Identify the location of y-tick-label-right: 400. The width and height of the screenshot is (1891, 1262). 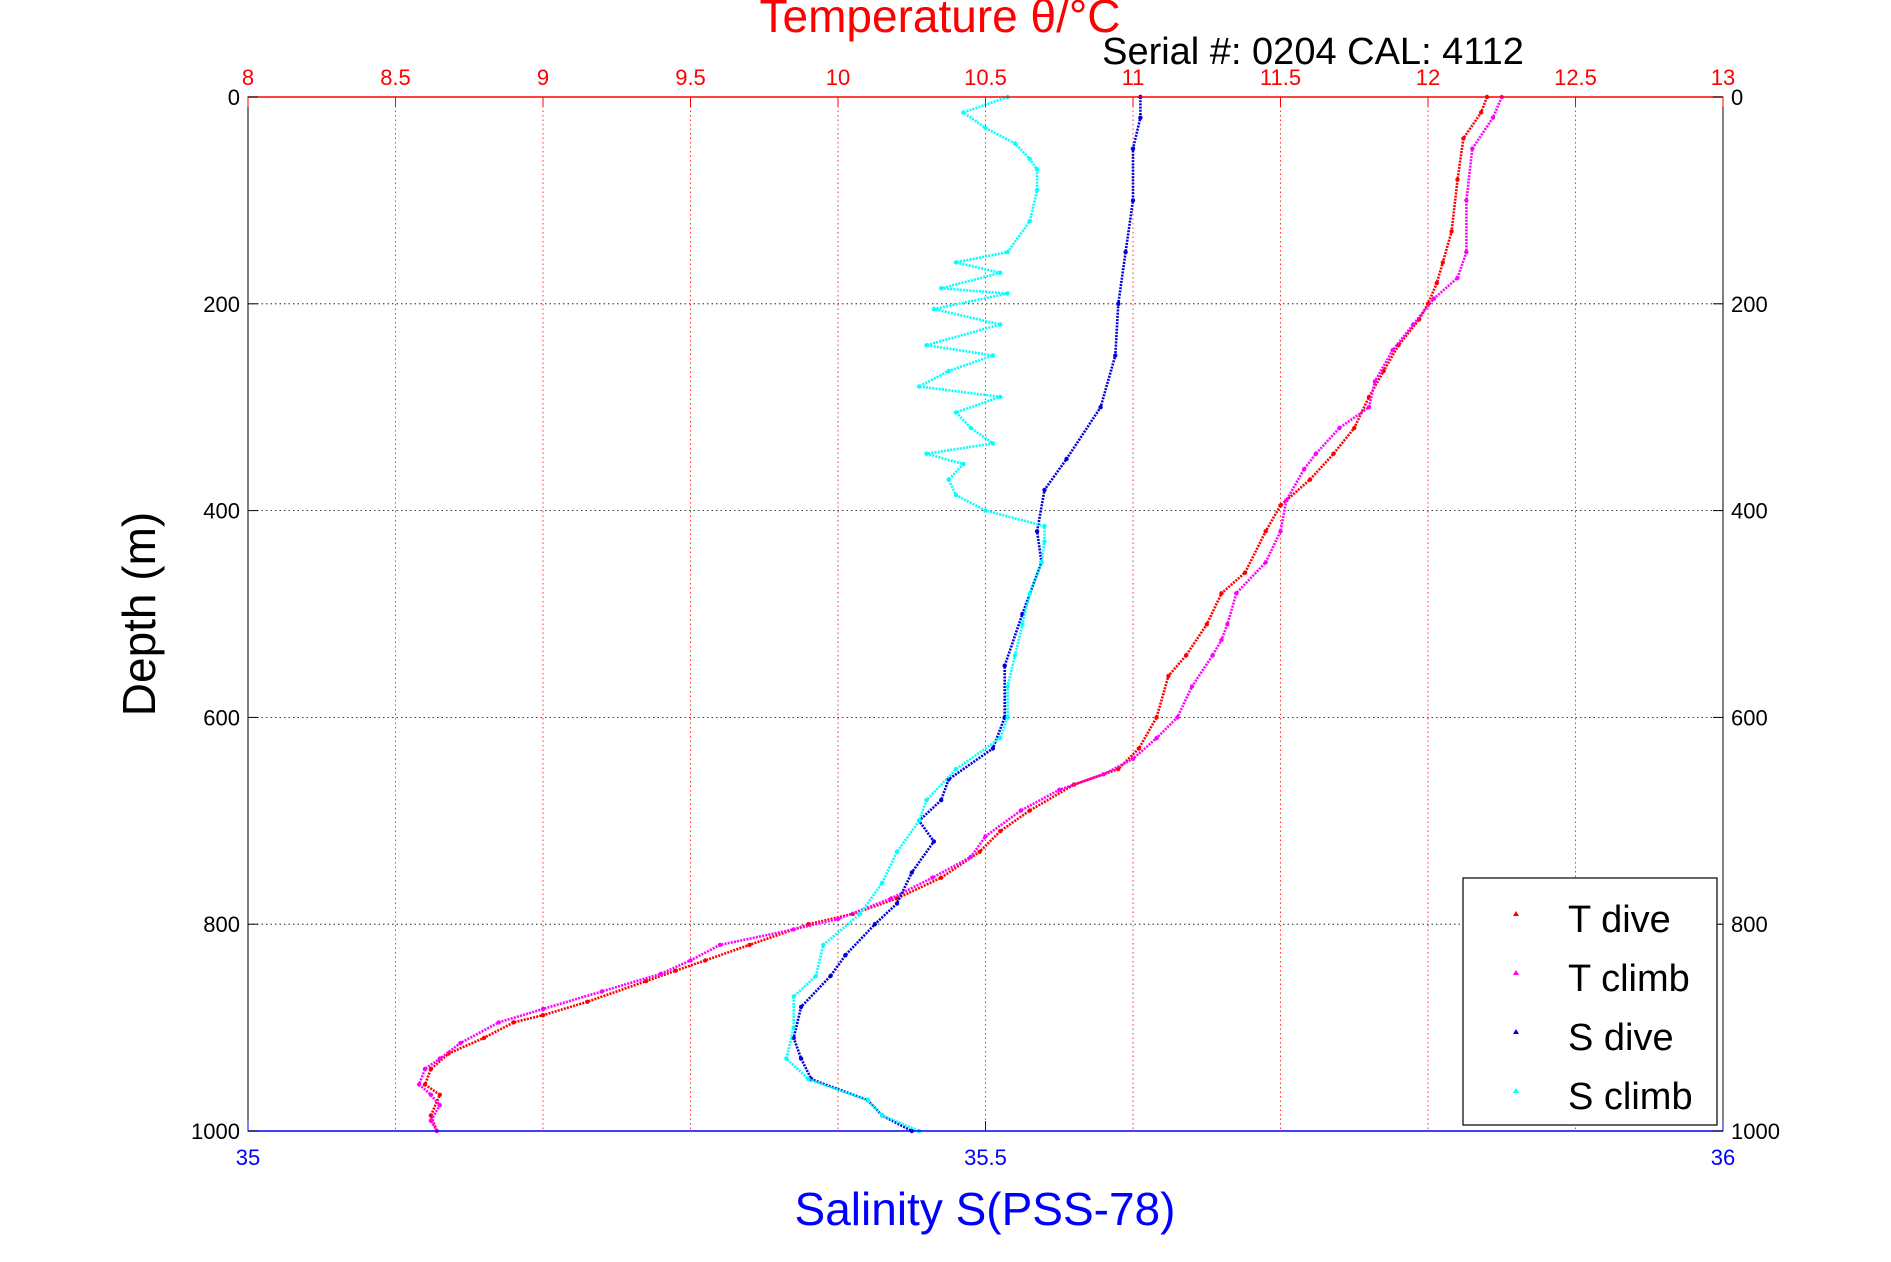
(1749, 511).